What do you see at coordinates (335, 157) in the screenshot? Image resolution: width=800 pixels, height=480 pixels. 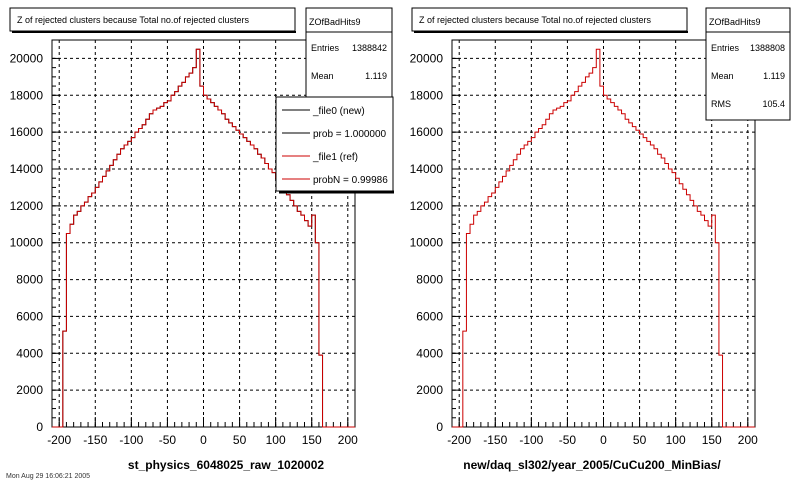 I see `legend-entry-label: _file1 (ref)` at bounding box center [335, 157].